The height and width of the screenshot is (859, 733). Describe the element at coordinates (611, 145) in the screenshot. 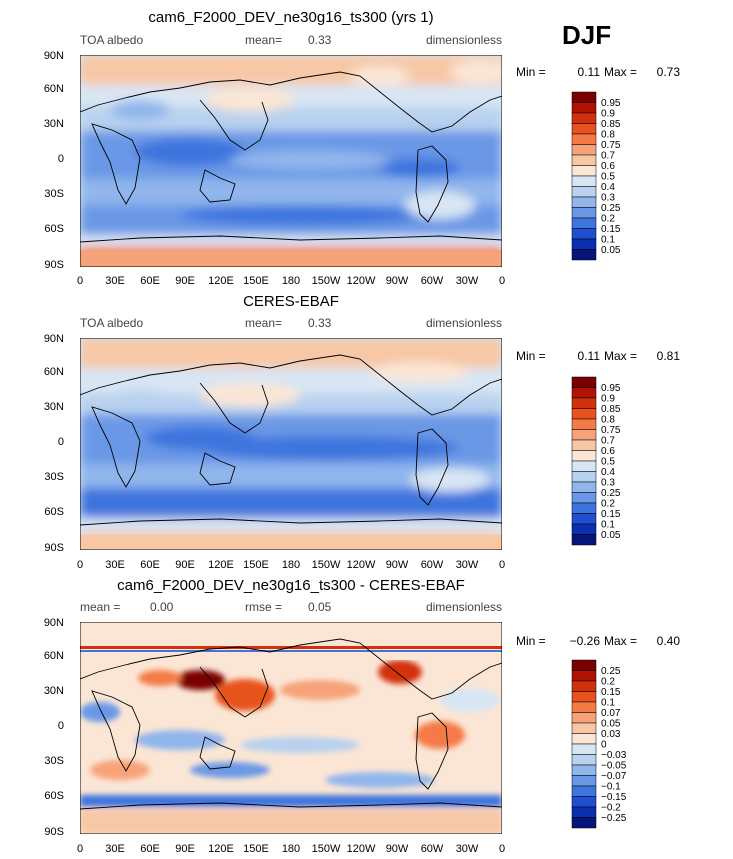

I see `colorbar-label: 0.75` at that location.